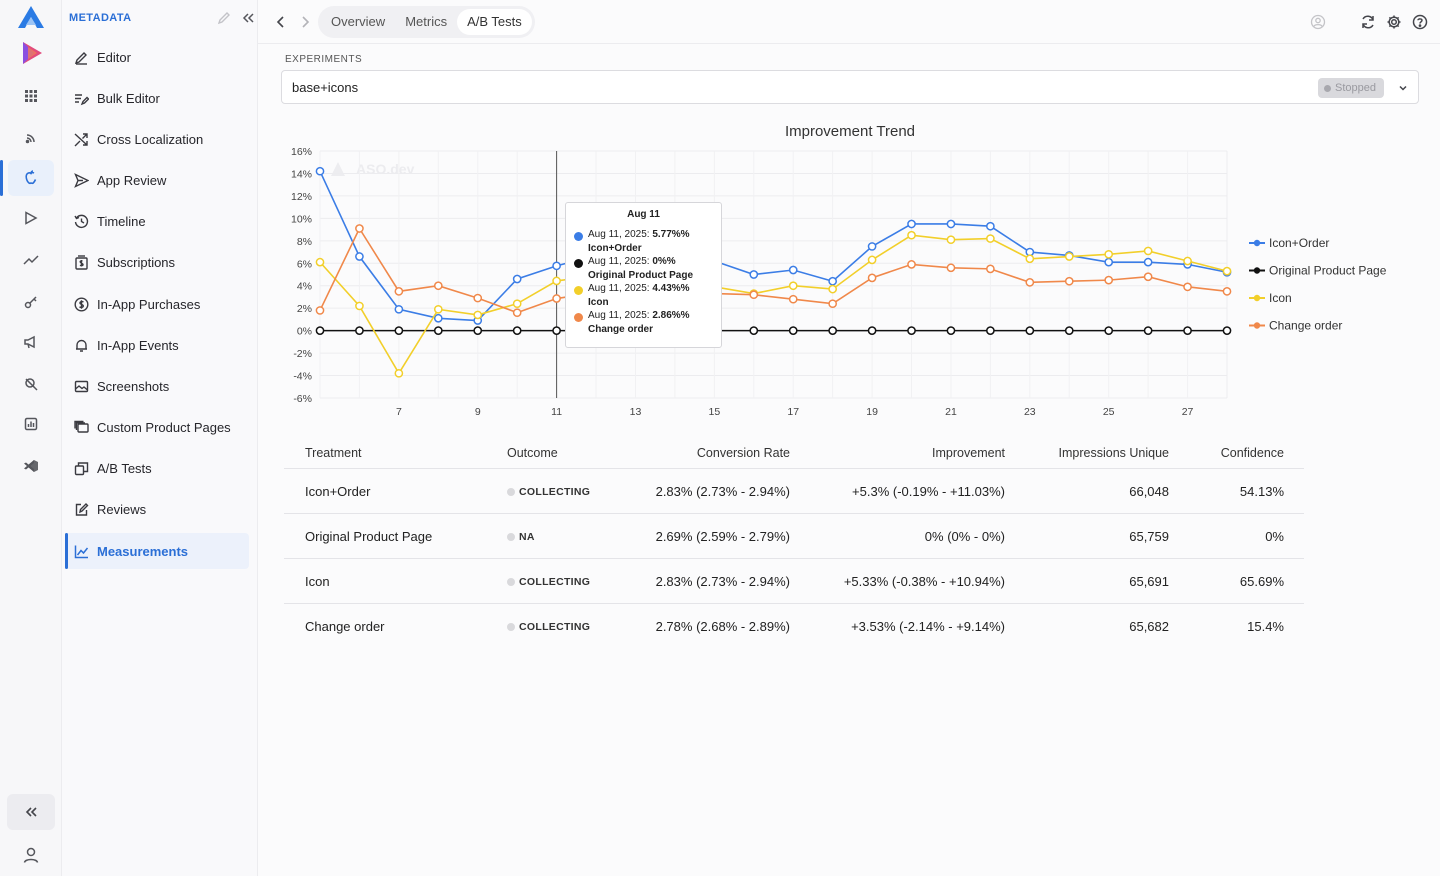 The image size is (1440, 876). I want to click on outcome-dot, so click(511, 537).